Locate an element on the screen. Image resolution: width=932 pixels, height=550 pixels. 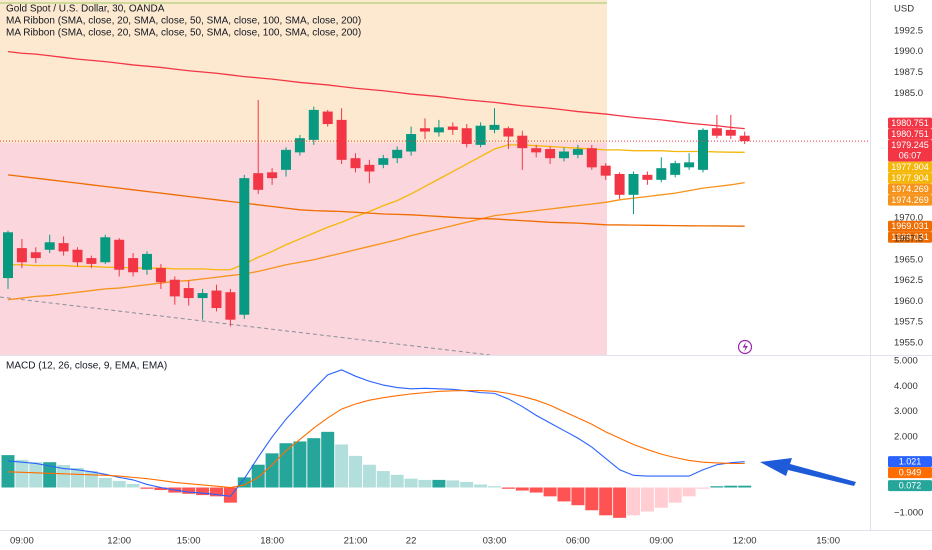
arrow-shape is located at coordinates (808, 472).